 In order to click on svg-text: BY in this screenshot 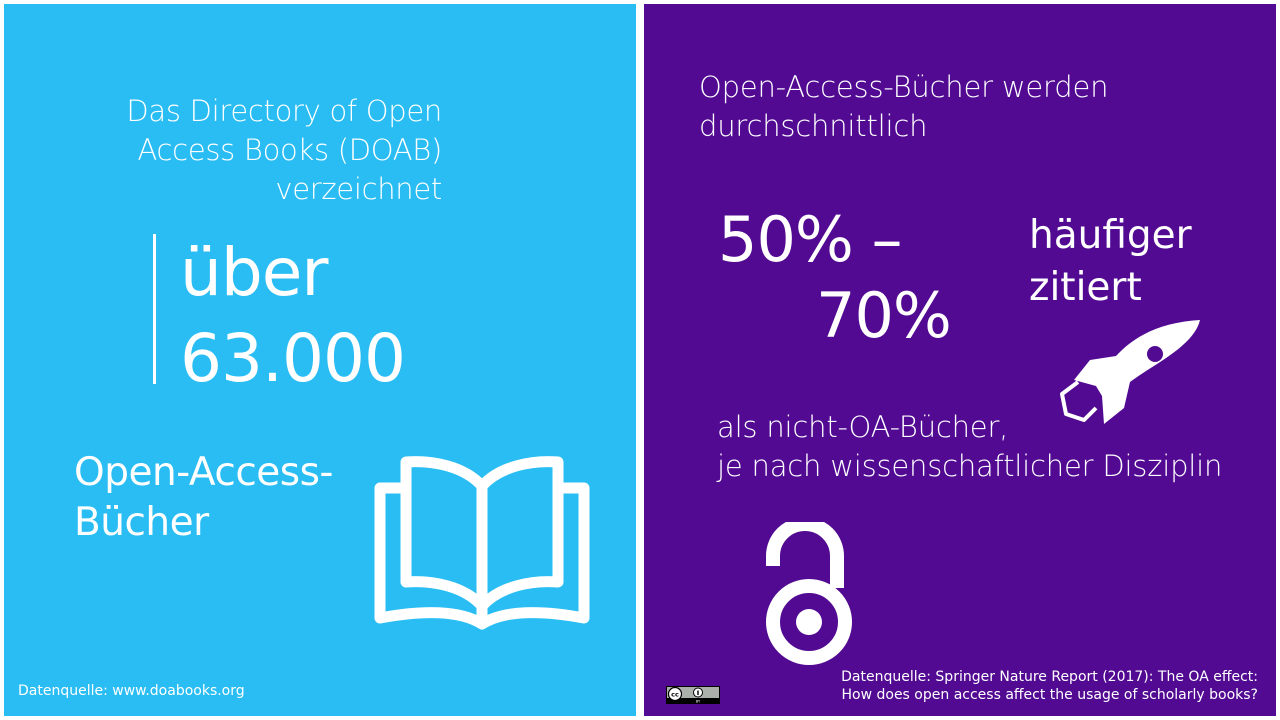, I will do `click(698, 702)`.